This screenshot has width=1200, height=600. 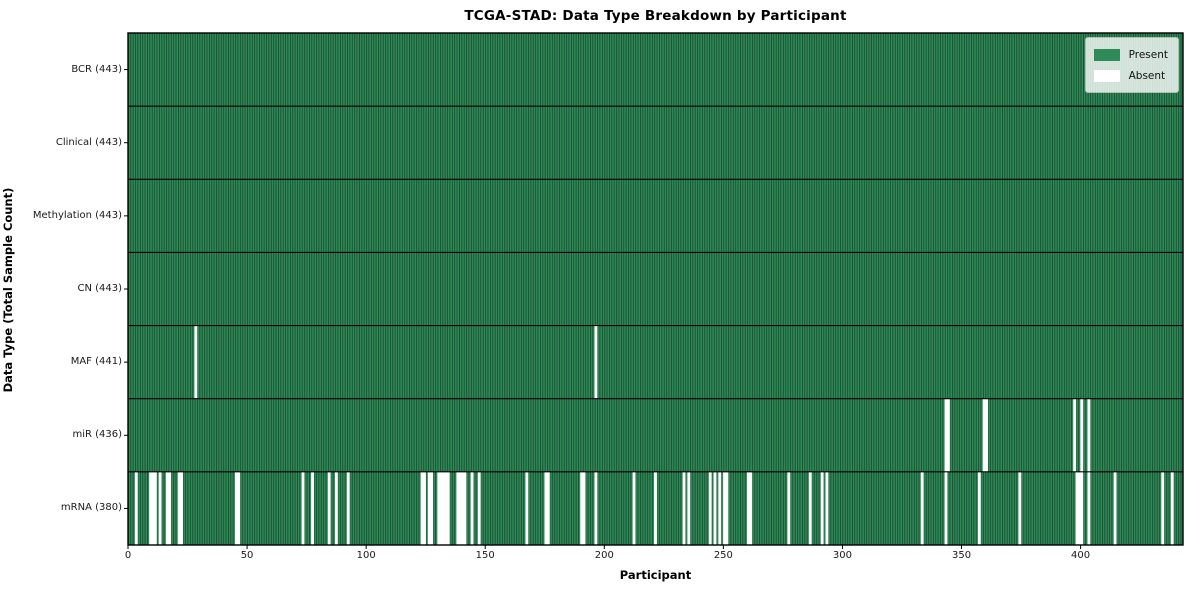 I want to click on x-tick-label: 0, so click(x=128, y=555).